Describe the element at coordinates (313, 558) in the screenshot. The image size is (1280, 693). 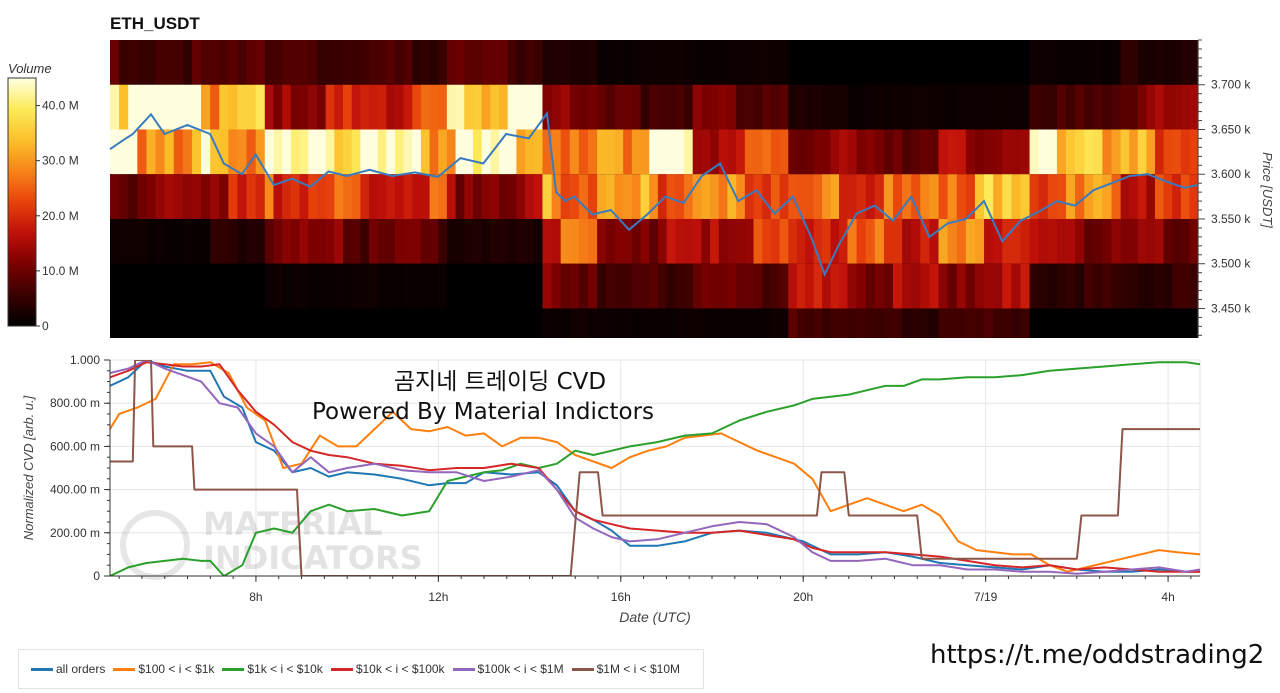
I see `watermark-line2: INDICATORS` at that location.